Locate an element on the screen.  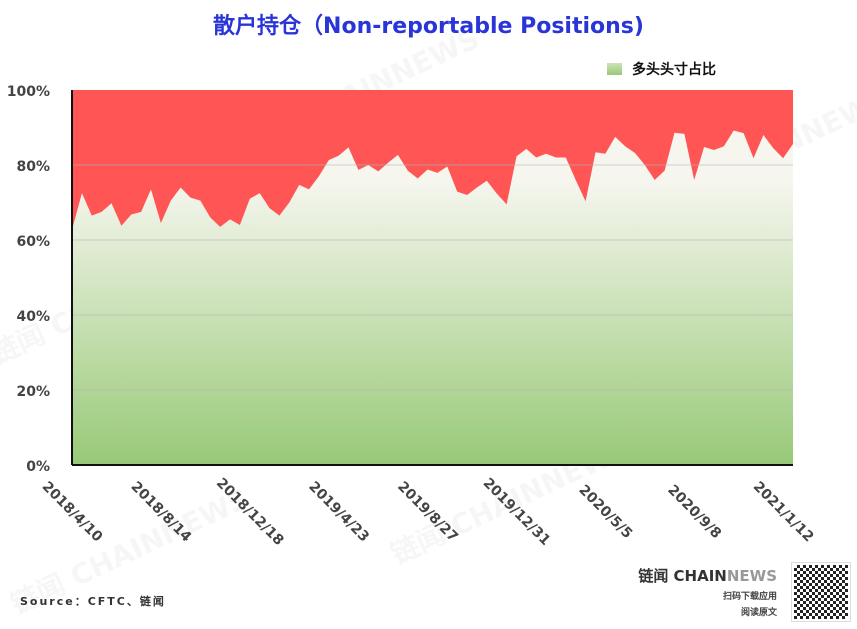
brand-name: 链闻 CHAIN is located at coordinates (682, 576).